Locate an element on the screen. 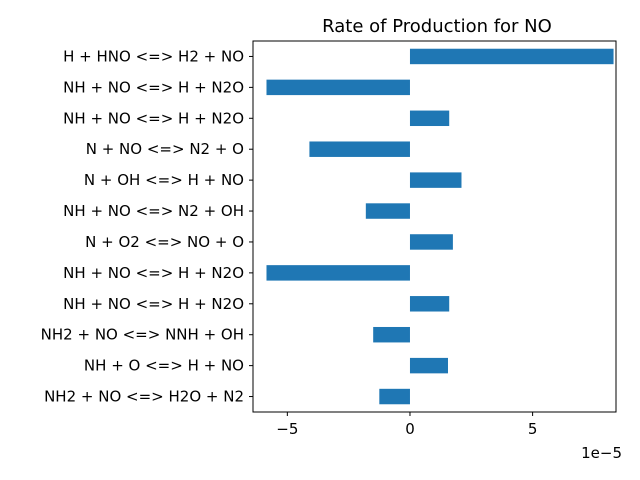 The width and height of the screenshot is (640, 480). x-tick-label-2: 0 is located at coordinates (410, 429).